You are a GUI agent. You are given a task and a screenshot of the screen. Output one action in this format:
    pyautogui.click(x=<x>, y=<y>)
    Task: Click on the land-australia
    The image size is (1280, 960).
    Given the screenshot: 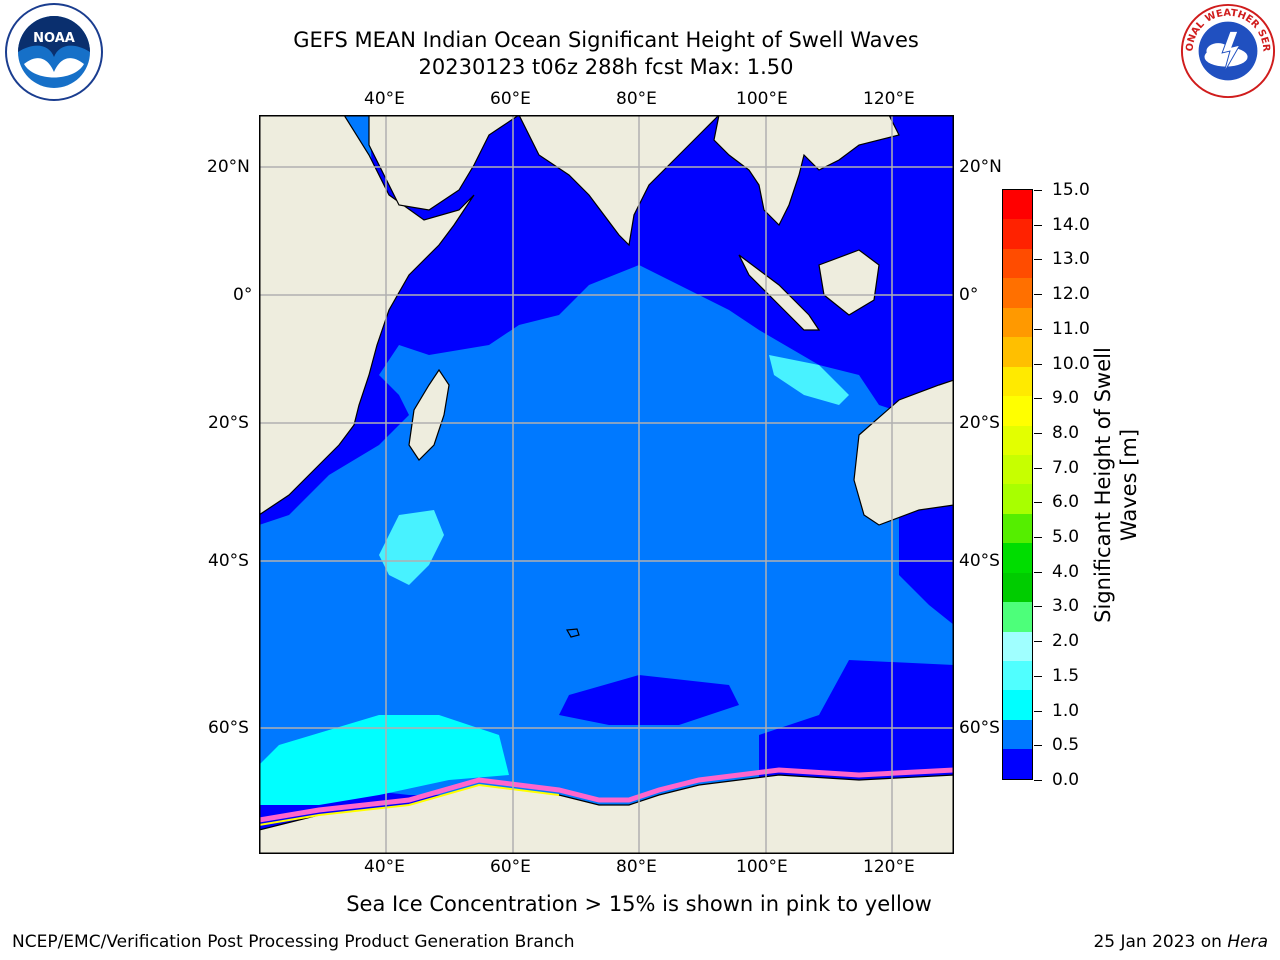 What is the action you would take?
    pyautogui.click(x=903, y=452)
    